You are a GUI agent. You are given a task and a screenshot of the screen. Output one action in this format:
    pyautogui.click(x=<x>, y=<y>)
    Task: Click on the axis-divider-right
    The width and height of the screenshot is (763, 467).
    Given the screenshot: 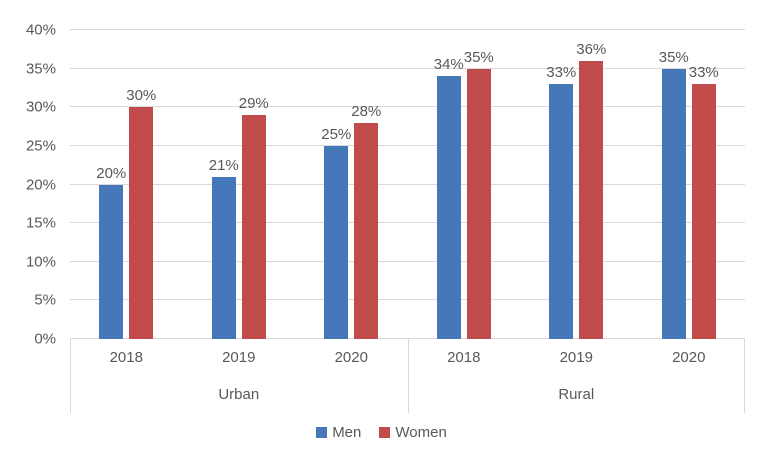 What is the action you would take?
    pyautogui.click(x=744, y=376)
    